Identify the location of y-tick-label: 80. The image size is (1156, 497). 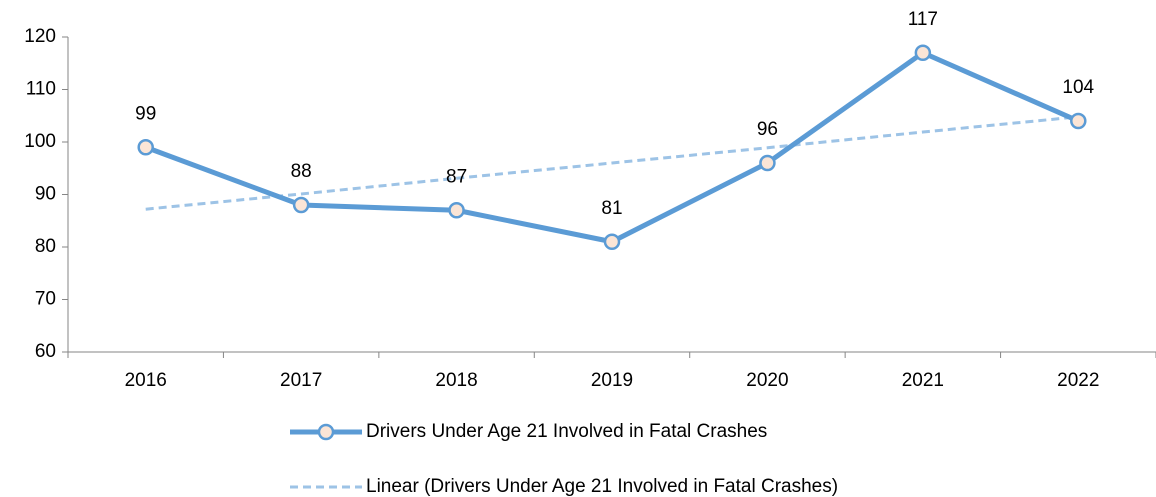
(45, 246).